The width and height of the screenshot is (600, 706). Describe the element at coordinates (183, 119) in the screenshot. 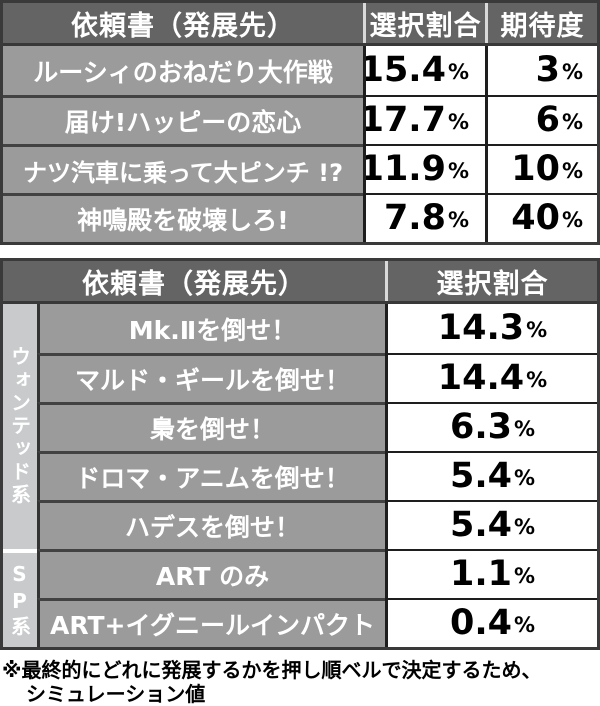

I see `request-name: 届け!ハッピーの恋心` at that location.